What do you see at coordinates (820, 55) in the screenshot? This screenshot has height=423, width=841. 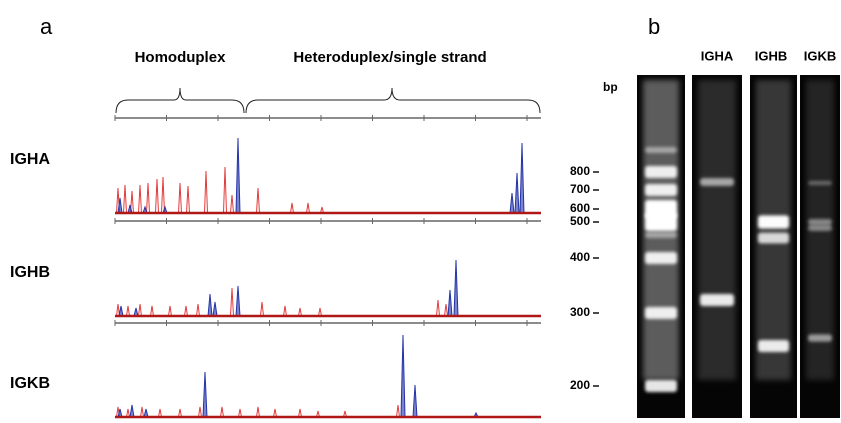 I see `lane-label: IGKB` at bounding box center [820, 55].